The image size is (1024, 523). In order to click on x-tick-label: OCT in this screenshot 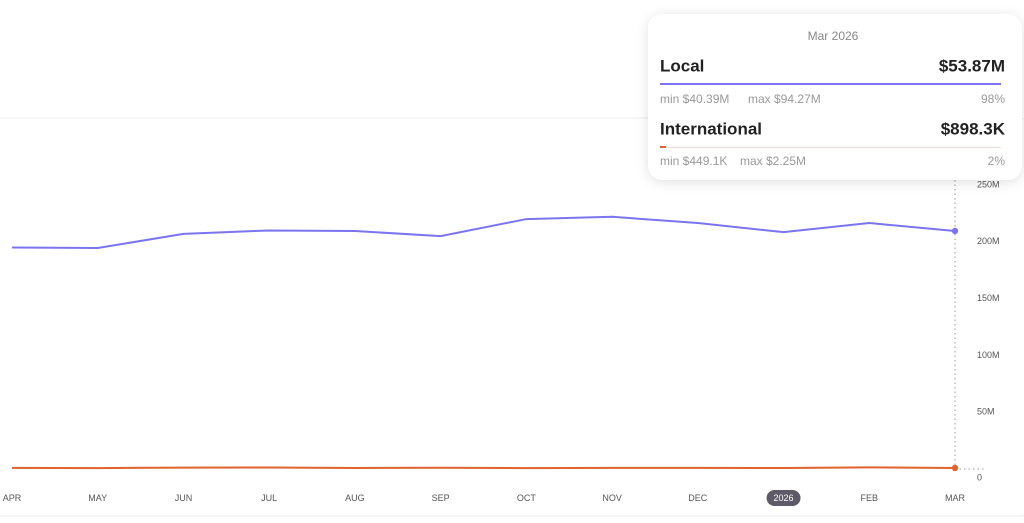, I will do `click(527, 498)`.